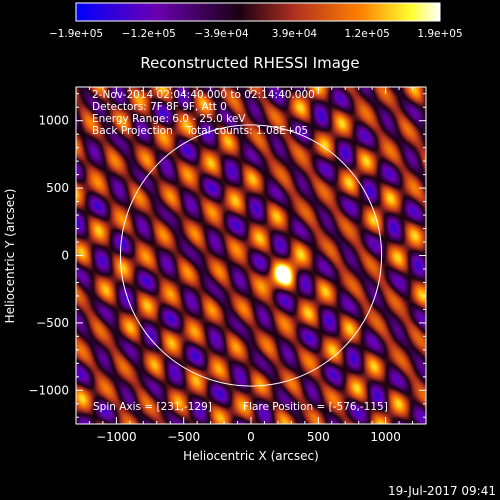 Image resolution: width=500 pixels, height=500 pixels. What do you see at coordinates (200, 131) in the screenshot?
I see `annotation-method-counts: Back Projection Total counts: 1.08E+05` at bounding box center [200, 131].